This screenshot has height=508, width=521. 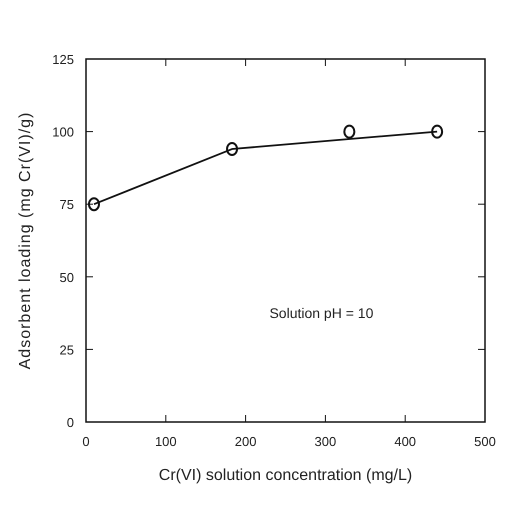 I want to click on x-tick-label: 300, so click(x=325, y=441).